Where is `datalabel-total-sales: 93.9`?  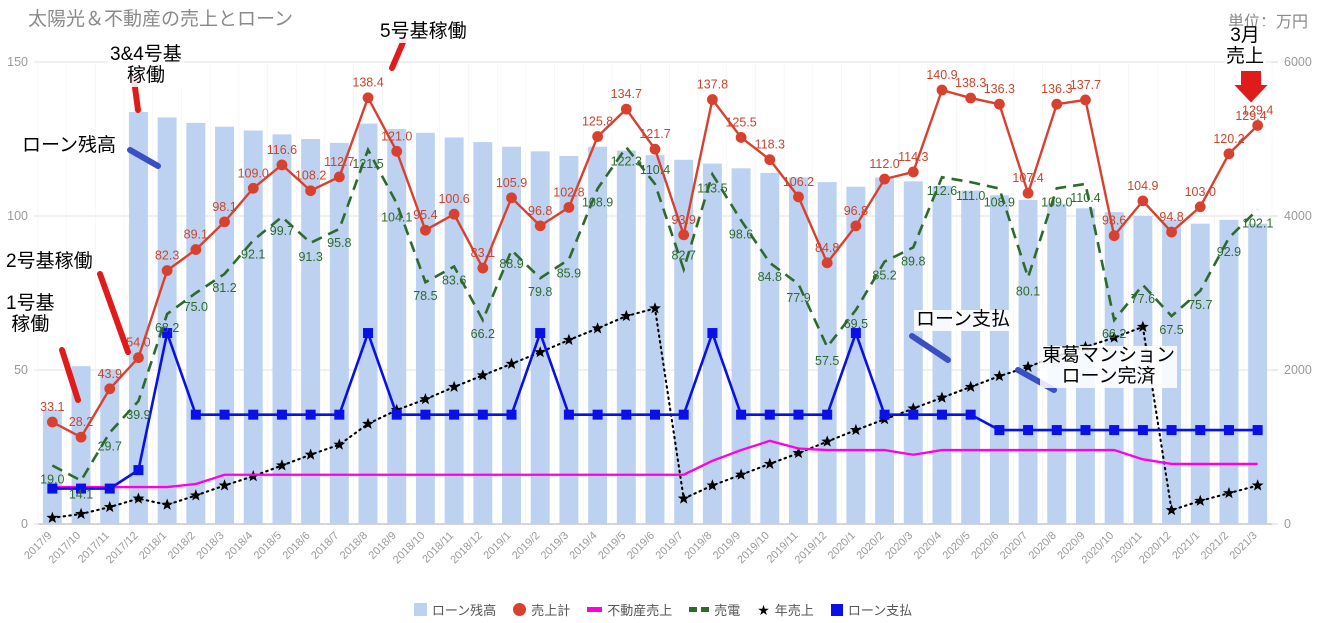 datalabel-total-sales: 93.9 is located at coordinates (684, 220).